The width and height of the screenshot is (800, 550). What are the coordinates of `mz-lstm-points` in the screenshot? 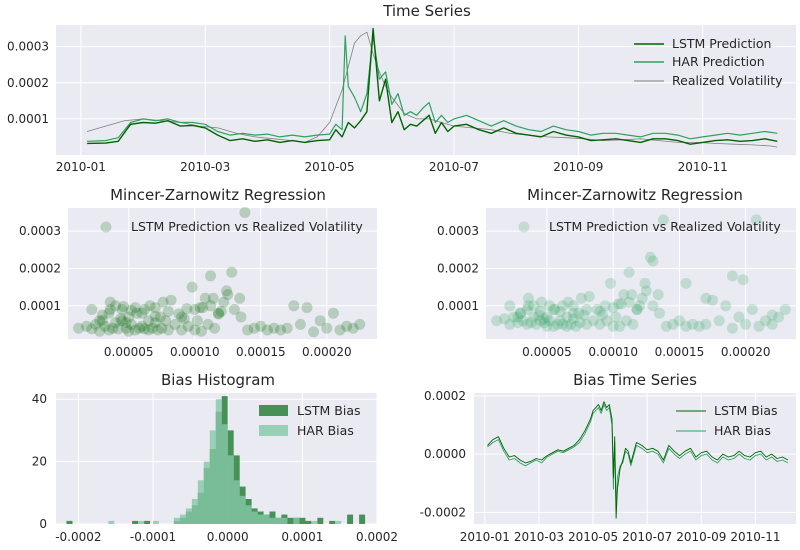 It's located at (219, 272).